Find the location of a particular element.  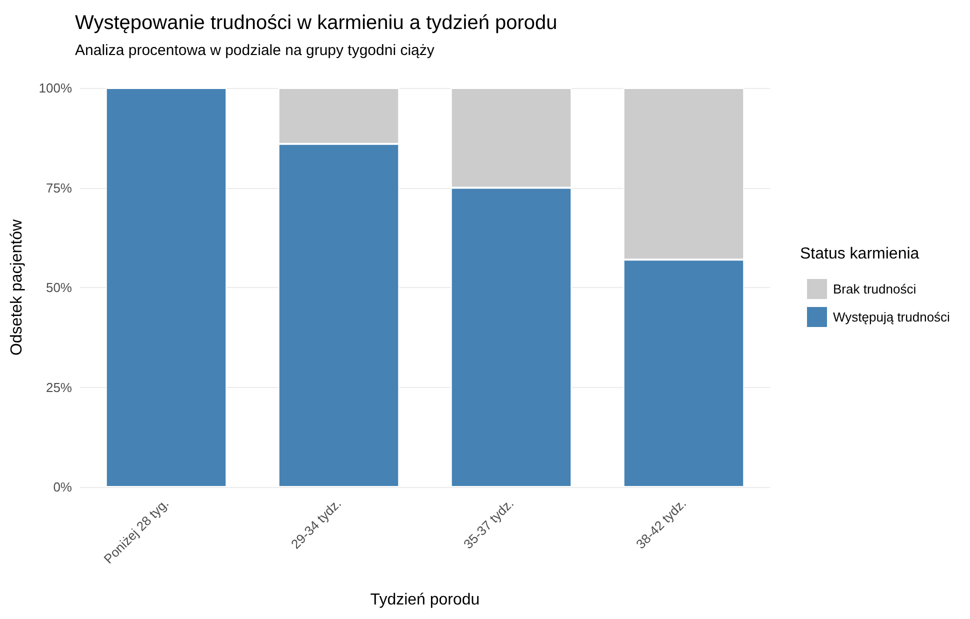

y-tick-label: 0% is located at coordinates (62, 487).